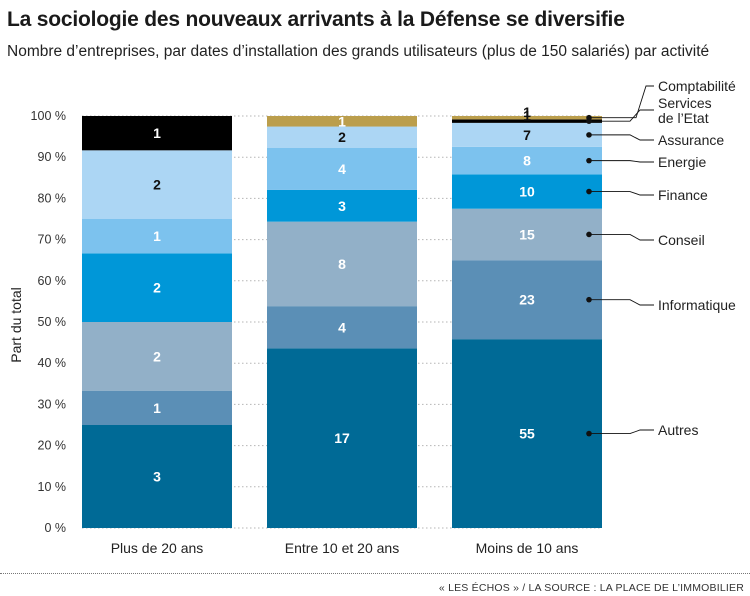 Image resolution: width=750 pixels, height=596 pixels. What do you see at coordinates (342, 548) in the screenshot?
I see `x-tick-label: Entre 10 et 20 ans` at bounding box center [342, 548].